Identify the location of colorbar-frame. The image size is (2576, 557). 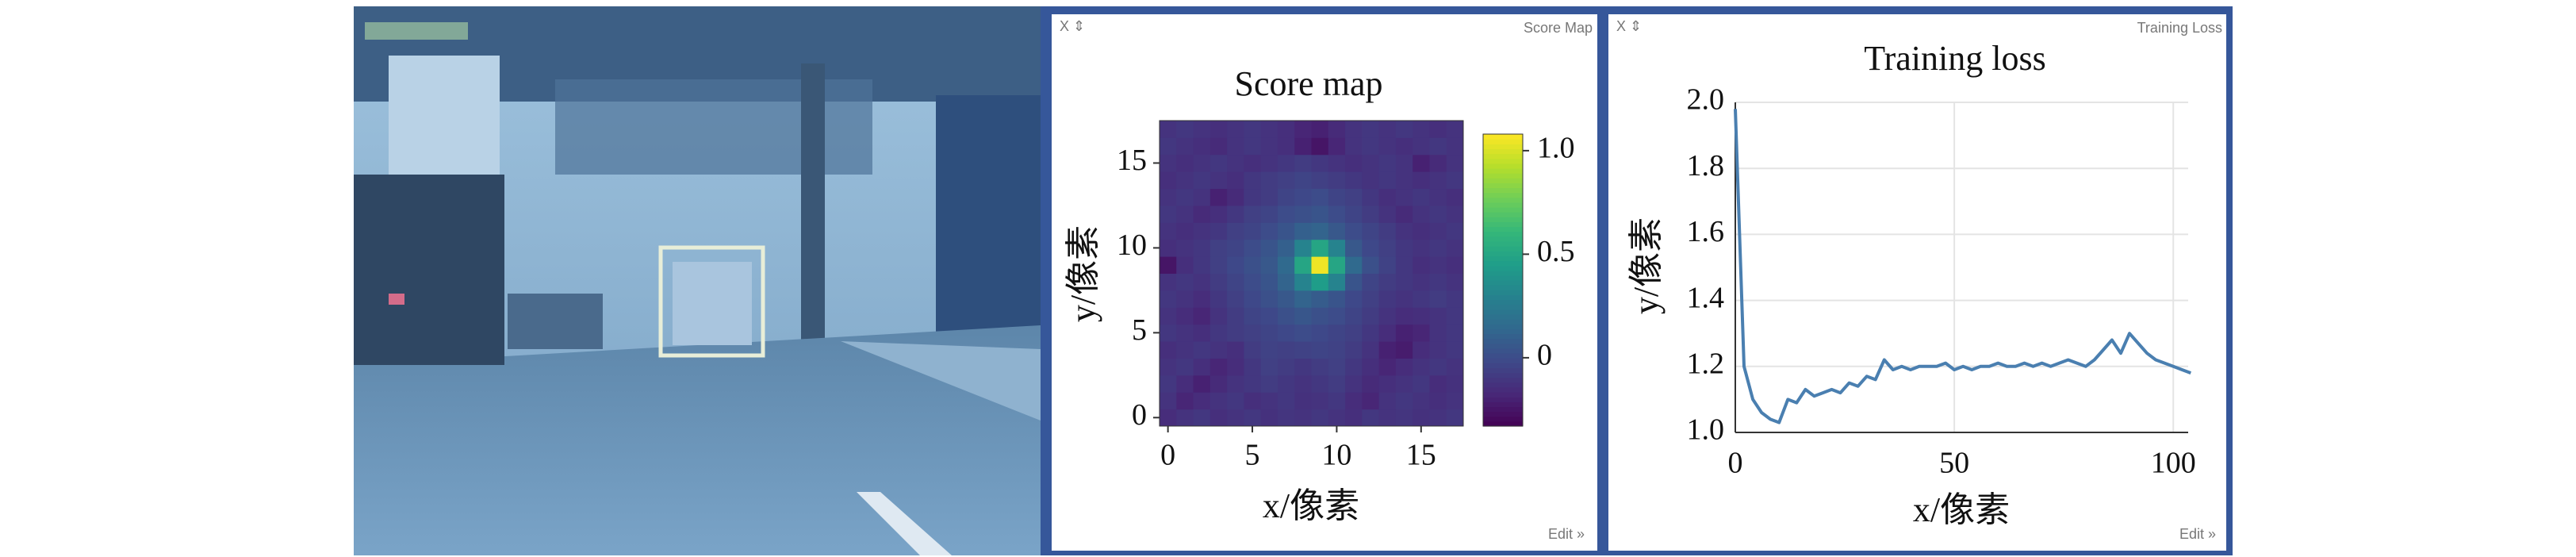
(1503, 280).